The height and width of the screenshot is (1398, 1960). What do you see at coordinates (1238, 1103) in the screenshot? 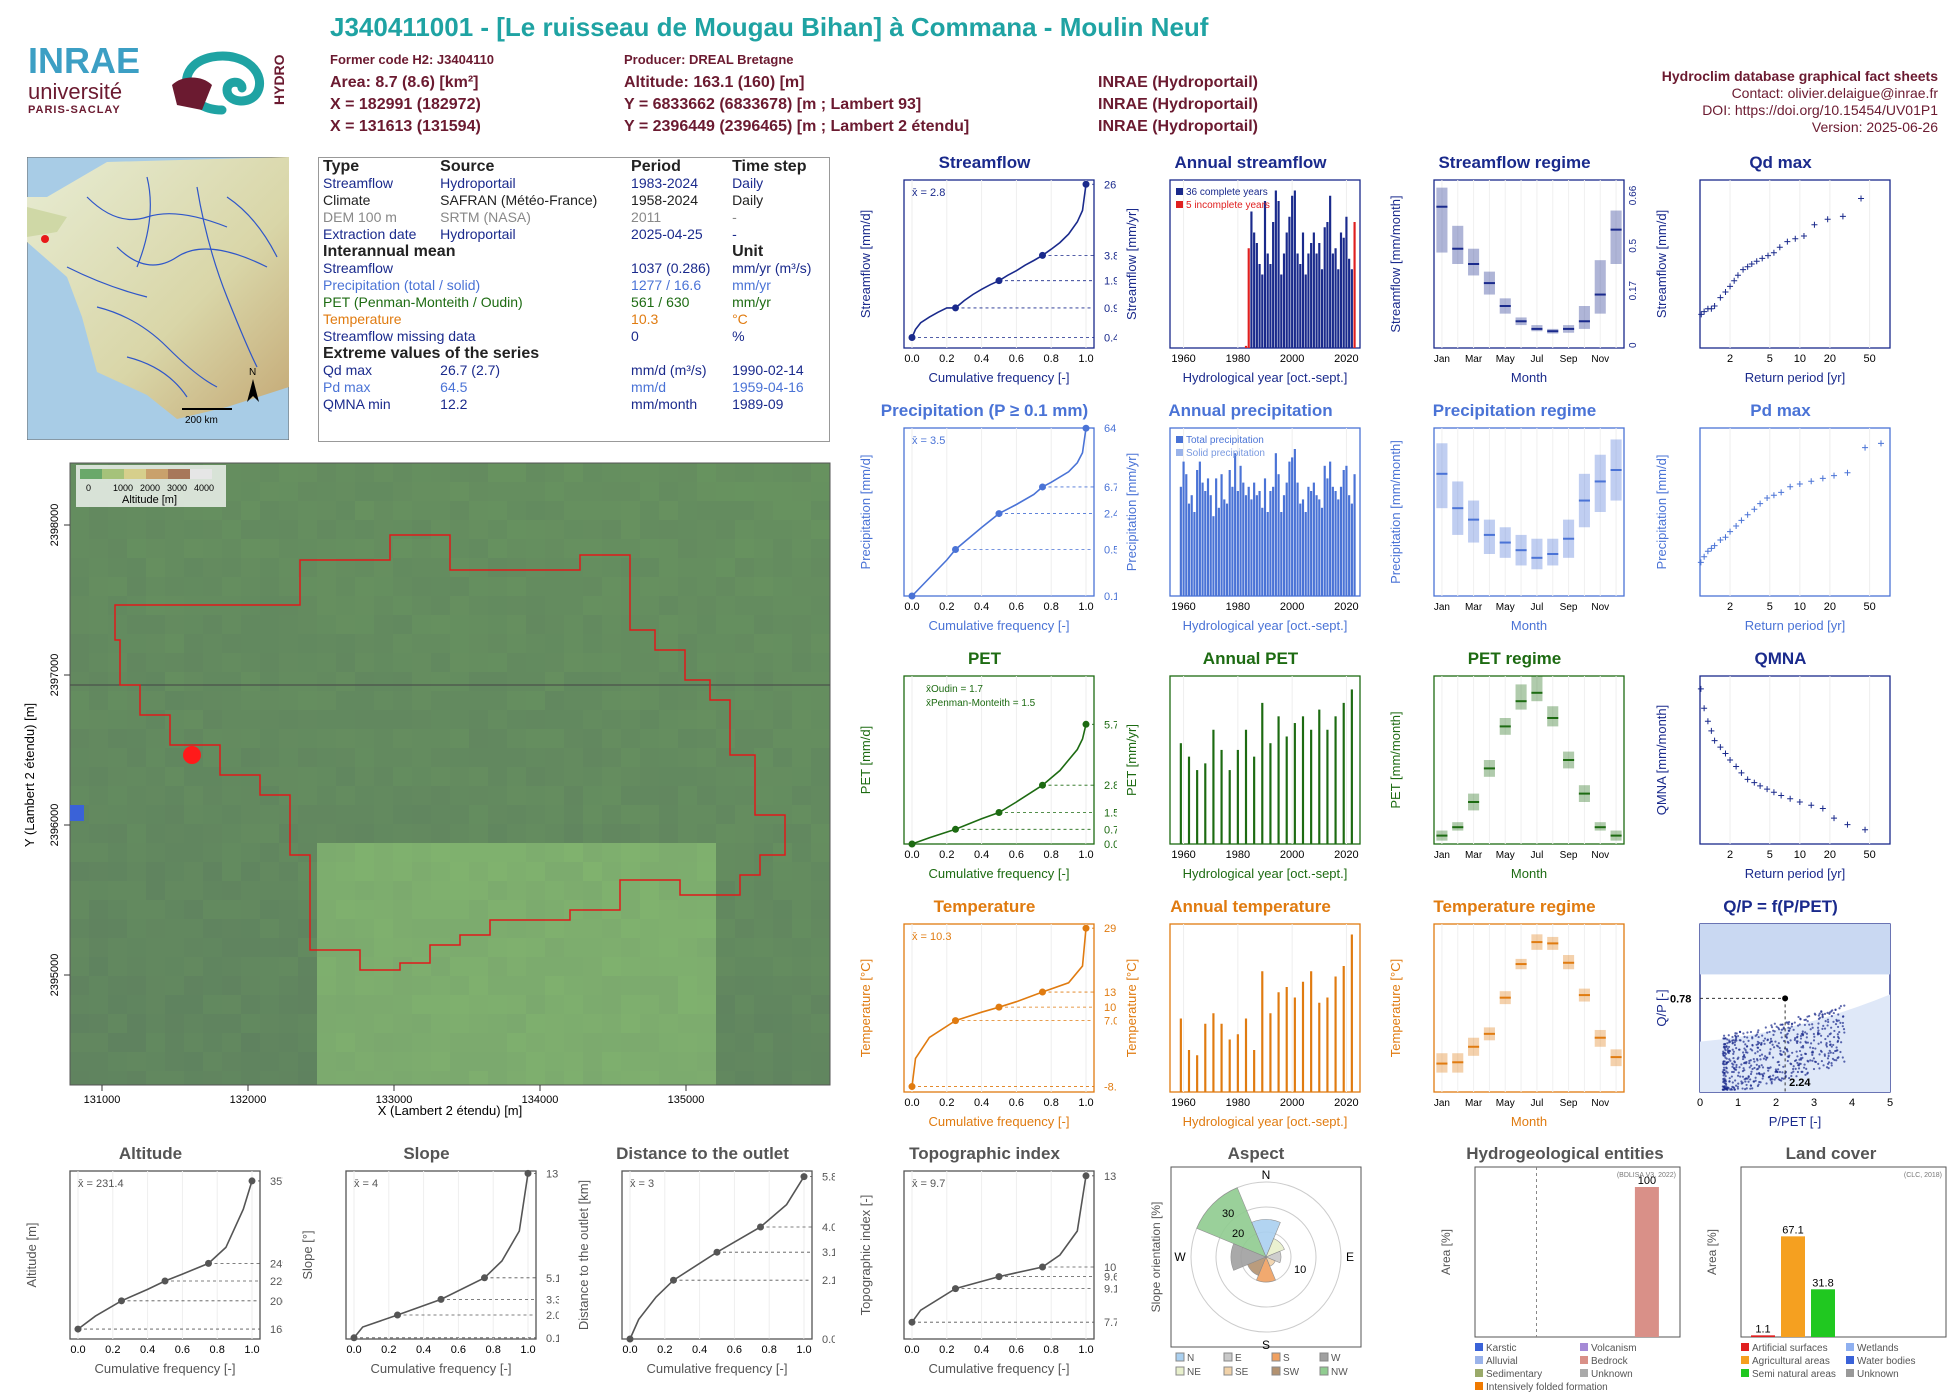
I see `x-tick-label: 1980` at bounding box center [1238, 1103].